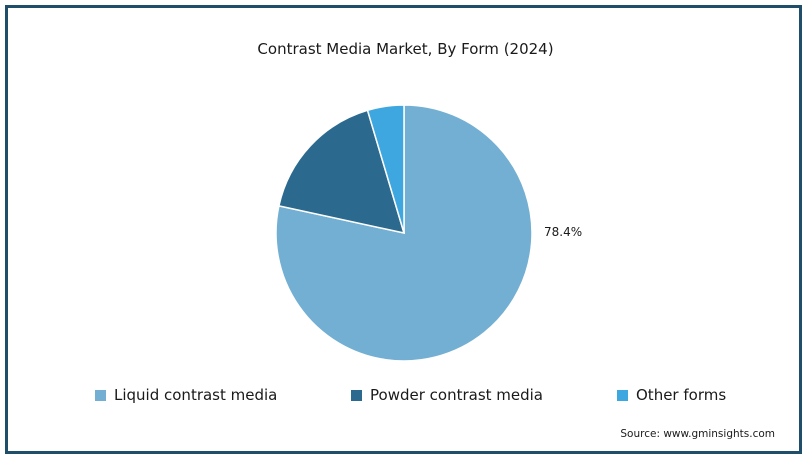  Describe the element at coordinates (385, 169) in the screenshot. I see `pie-slice-other-forms` at that location.